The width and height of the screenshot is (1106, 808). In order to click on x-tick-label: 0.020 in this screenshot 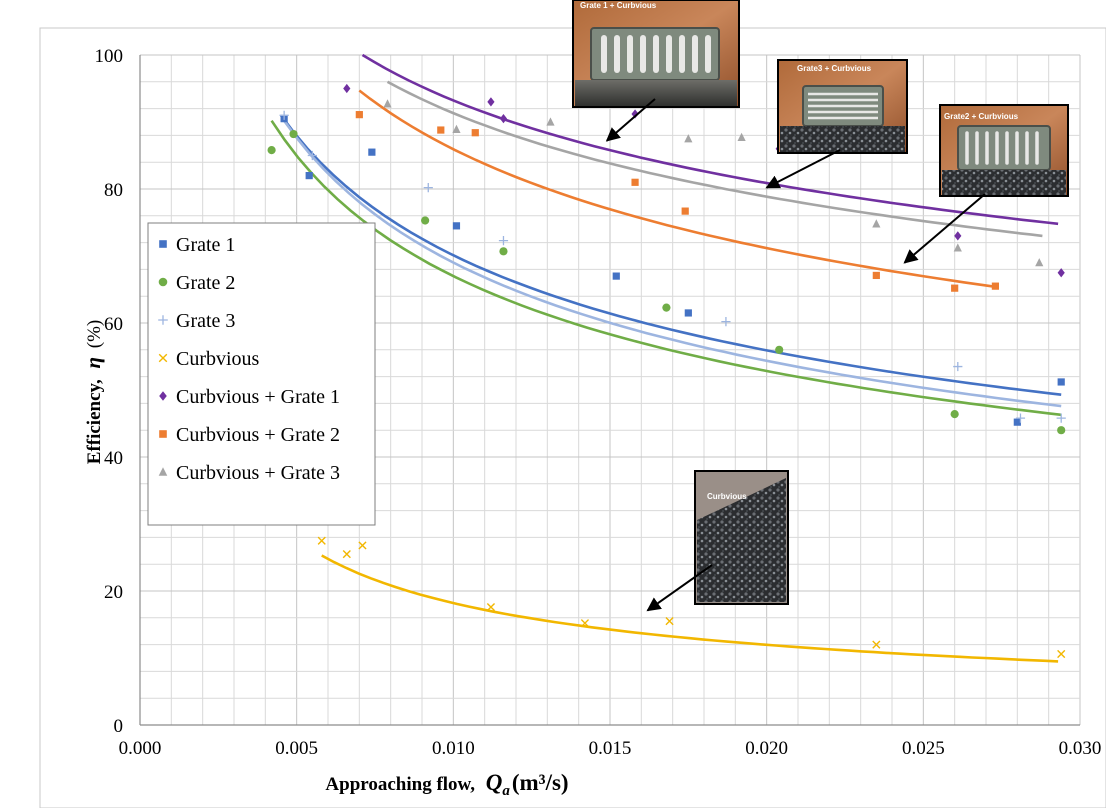, I will do `click(766, 748)`.